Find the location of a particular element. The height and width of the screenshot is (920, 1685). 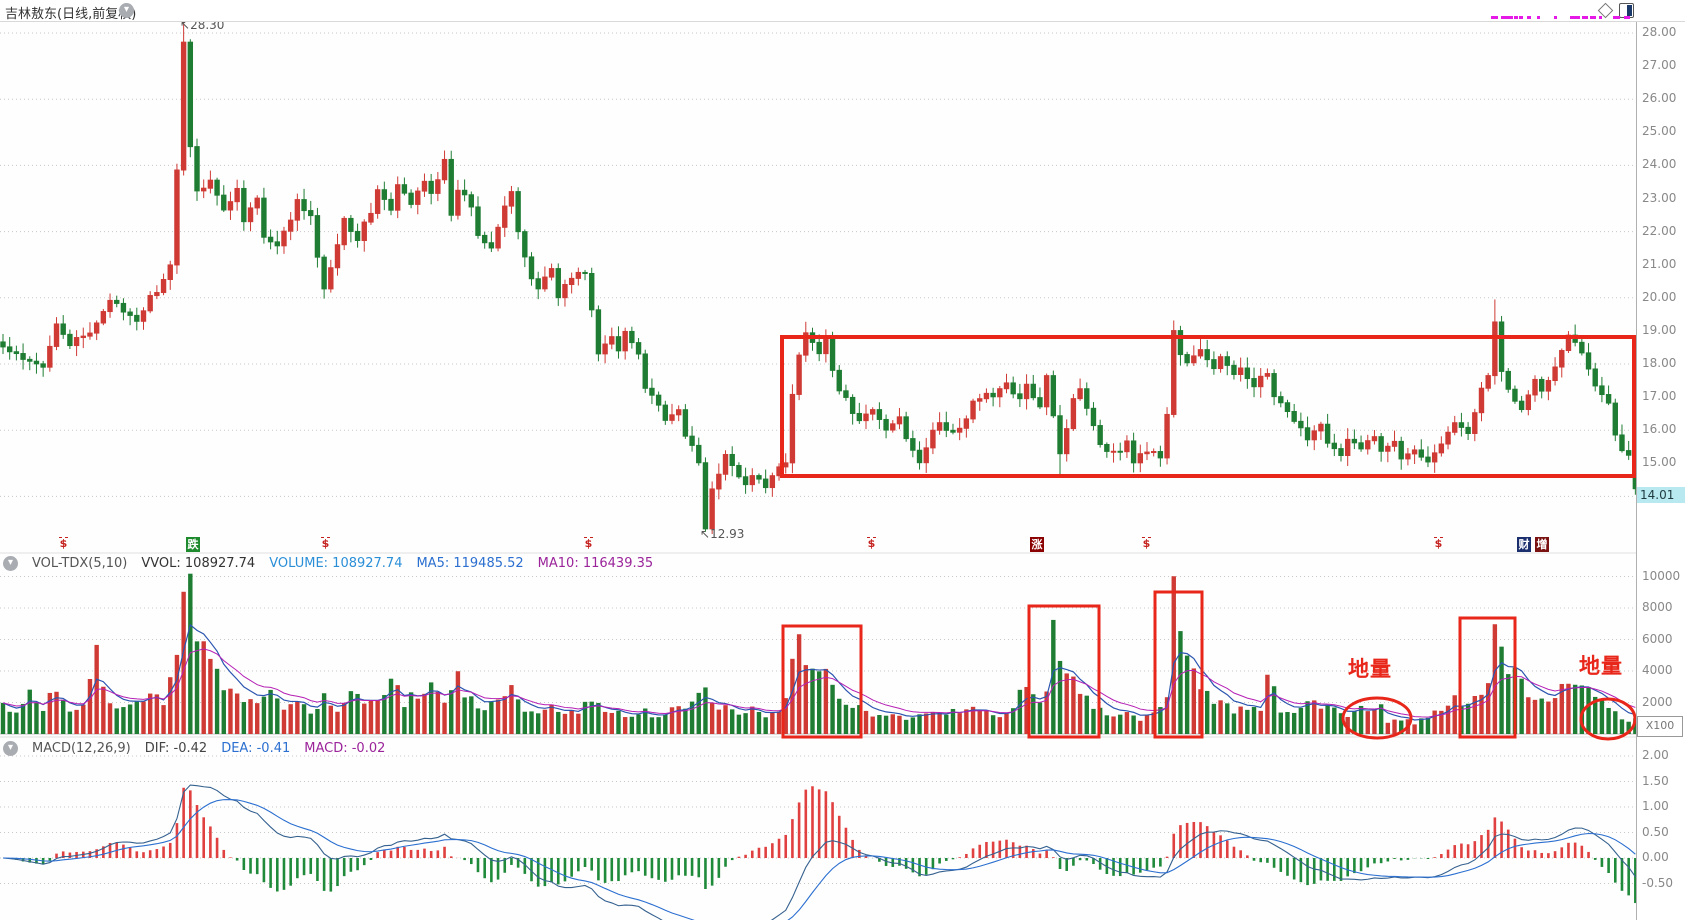

title-bar: 吉林敖东(日线,前复权) ▾ is located at coordinates (842, 11).